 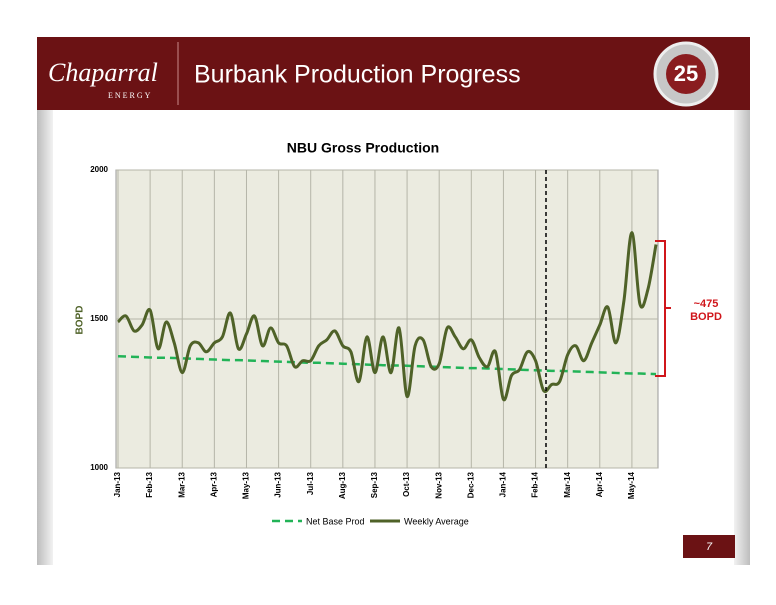 I want to click on x-tick-label: May-14, so click(x=631, y=485).